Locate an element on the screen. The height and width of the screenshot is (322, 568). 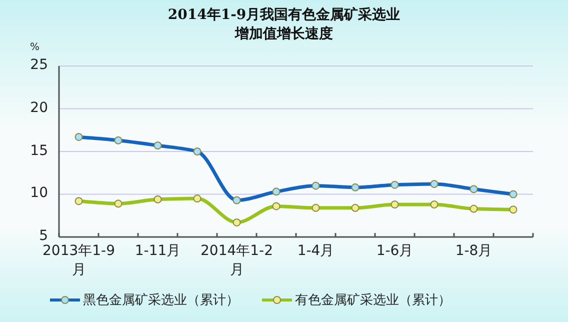
ylabel: % is located at coordinates (35, 47).